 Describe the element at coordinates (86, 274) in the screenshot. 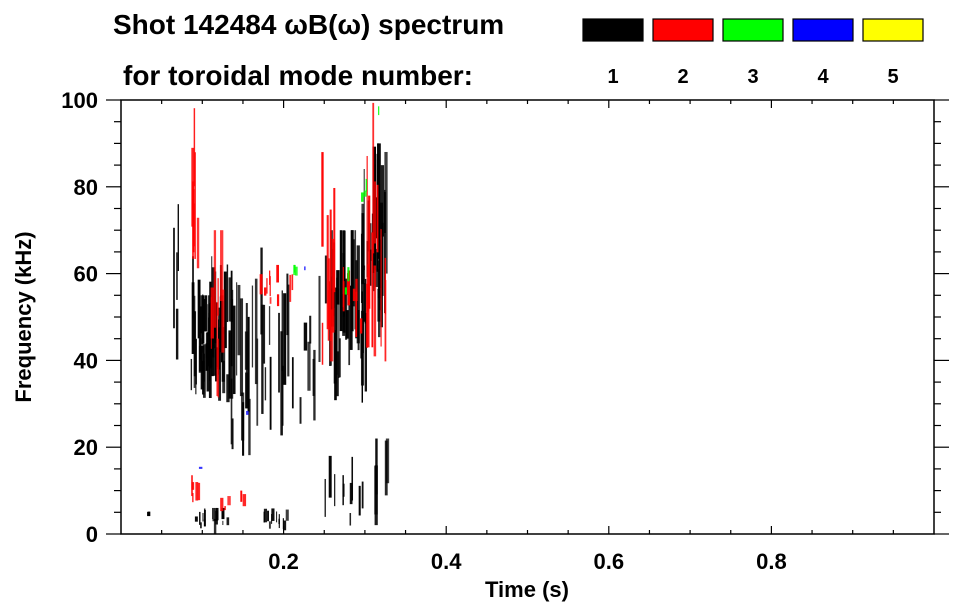

I see `y-tick-label: 60` at that location.